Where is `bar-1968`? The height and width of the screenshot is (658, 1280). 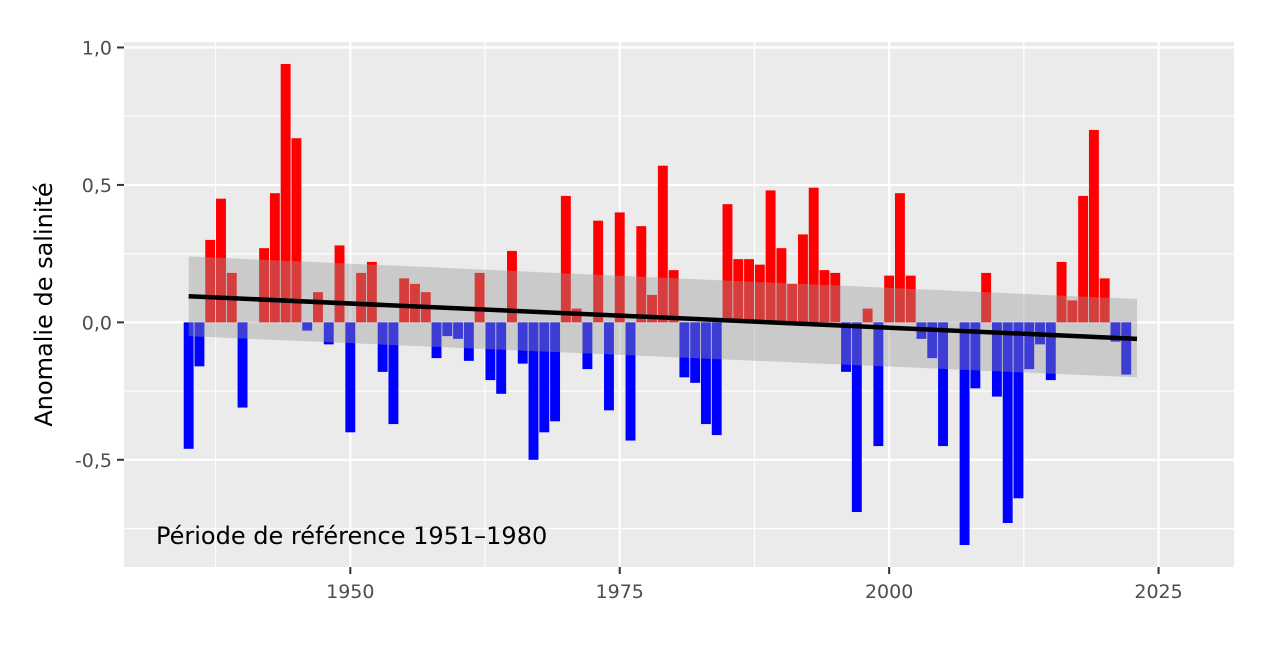 bar-1968 is located at coordinates (544, 377).